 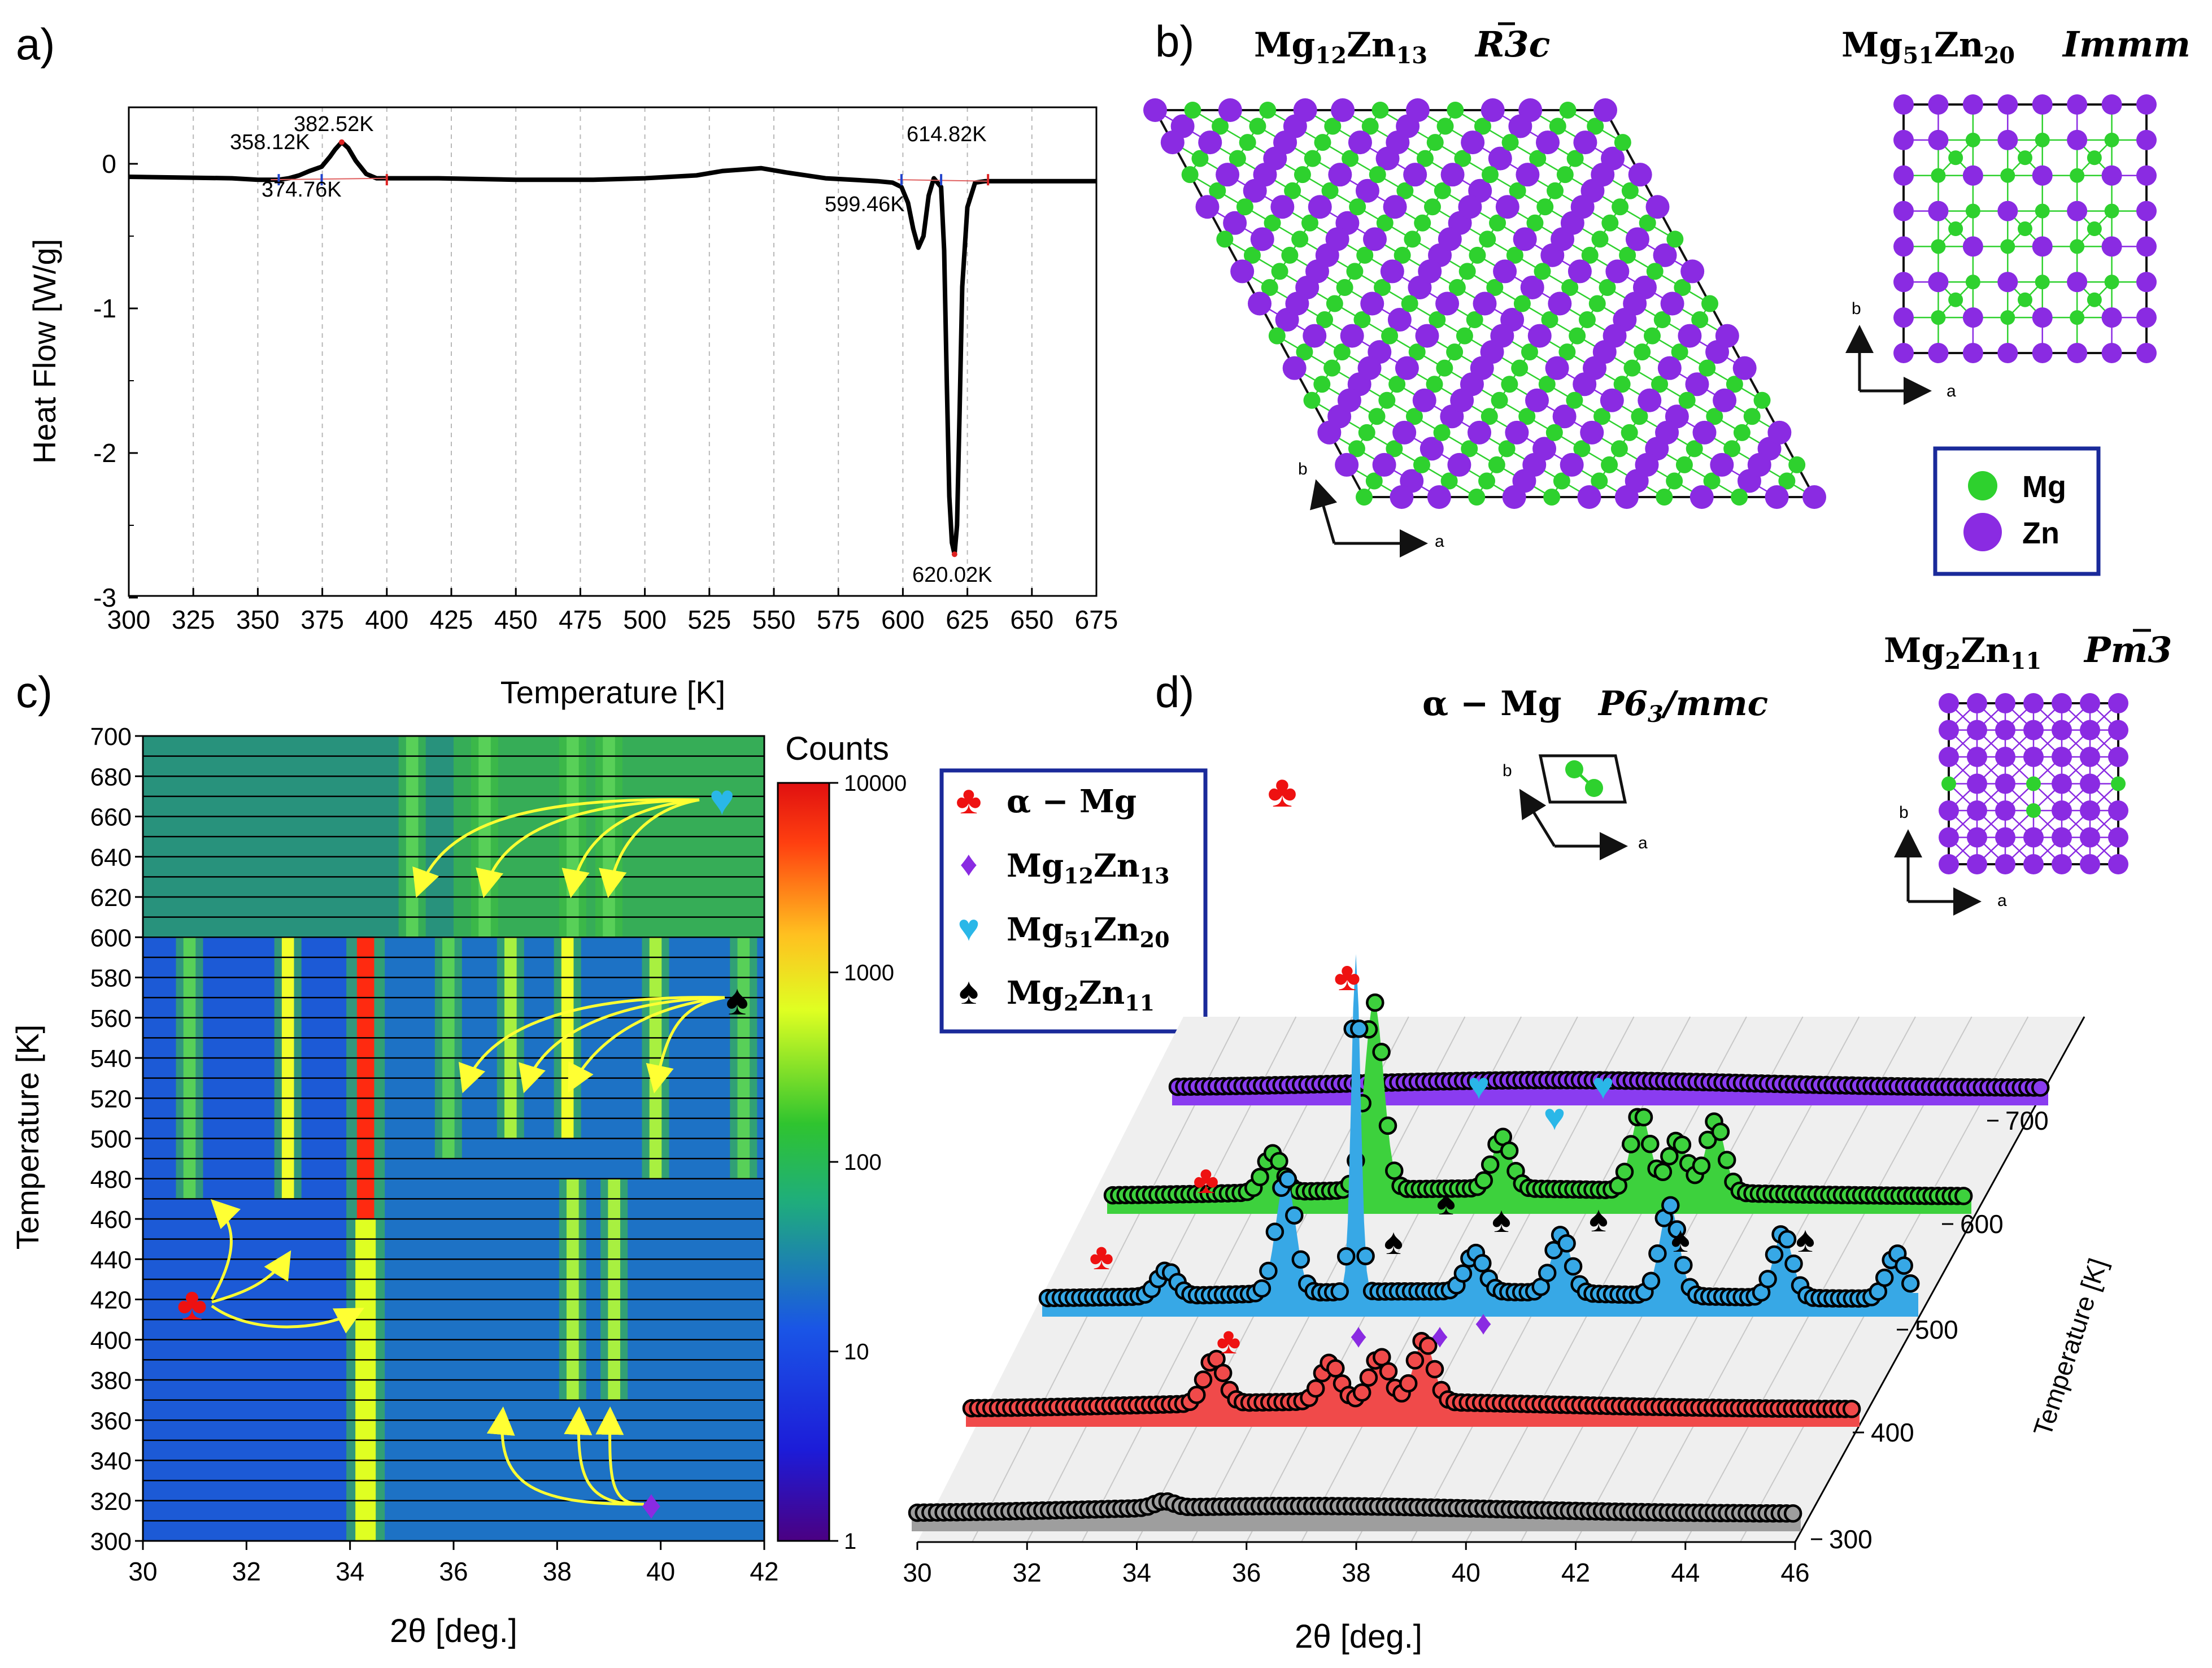 I want to click on heatmap-streak, so click(x=288, y=1068).